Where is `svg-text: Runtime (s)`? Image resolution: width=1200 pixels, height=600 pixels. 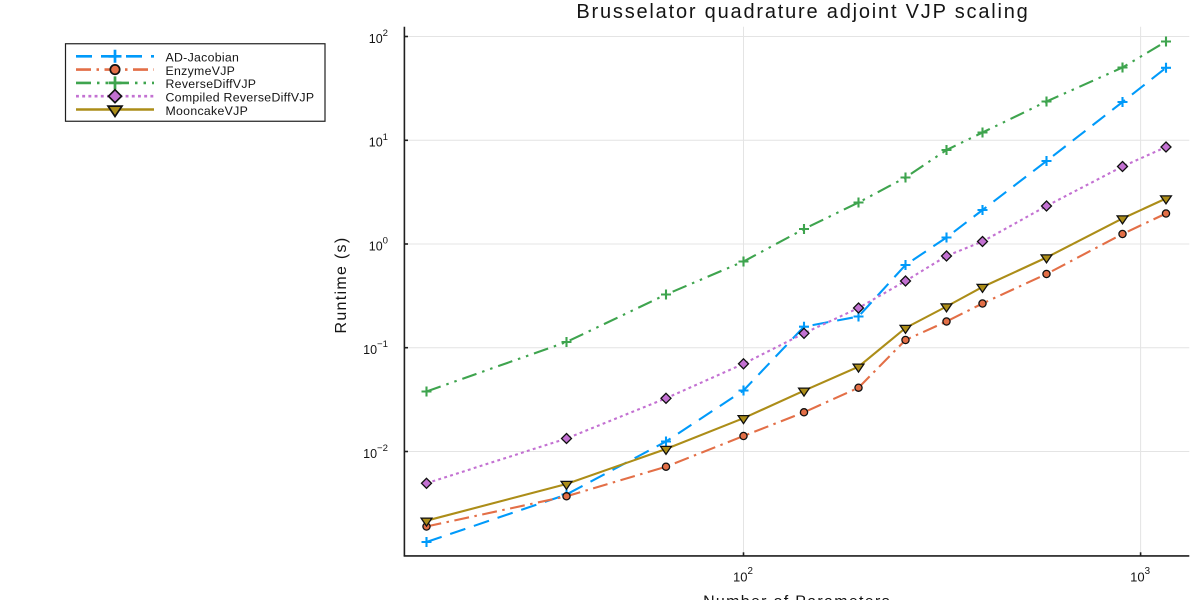 svg-text: Runtime (s) is located at coordinates (341, 285).